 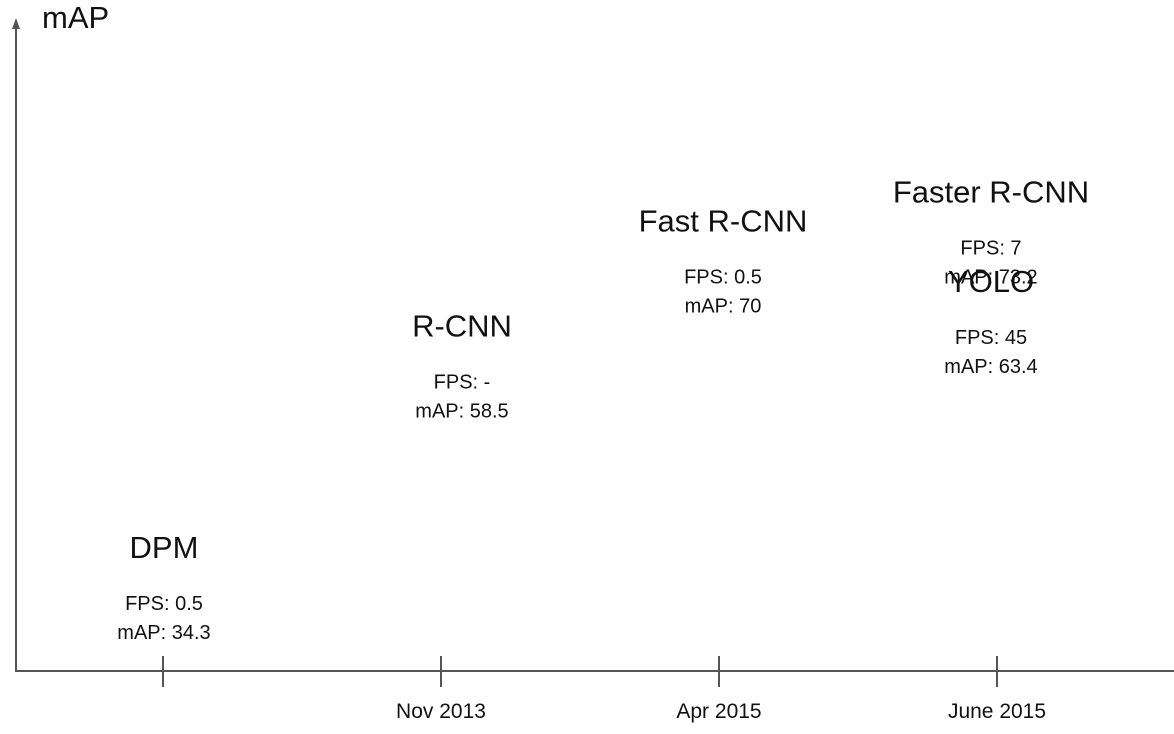 What do you see at coordinates (991, 231) in the screenshot?
I see `method-annotation: Faster R-CNN FPS: 7 mAP: 73.2` at bounding box center [991, 231].